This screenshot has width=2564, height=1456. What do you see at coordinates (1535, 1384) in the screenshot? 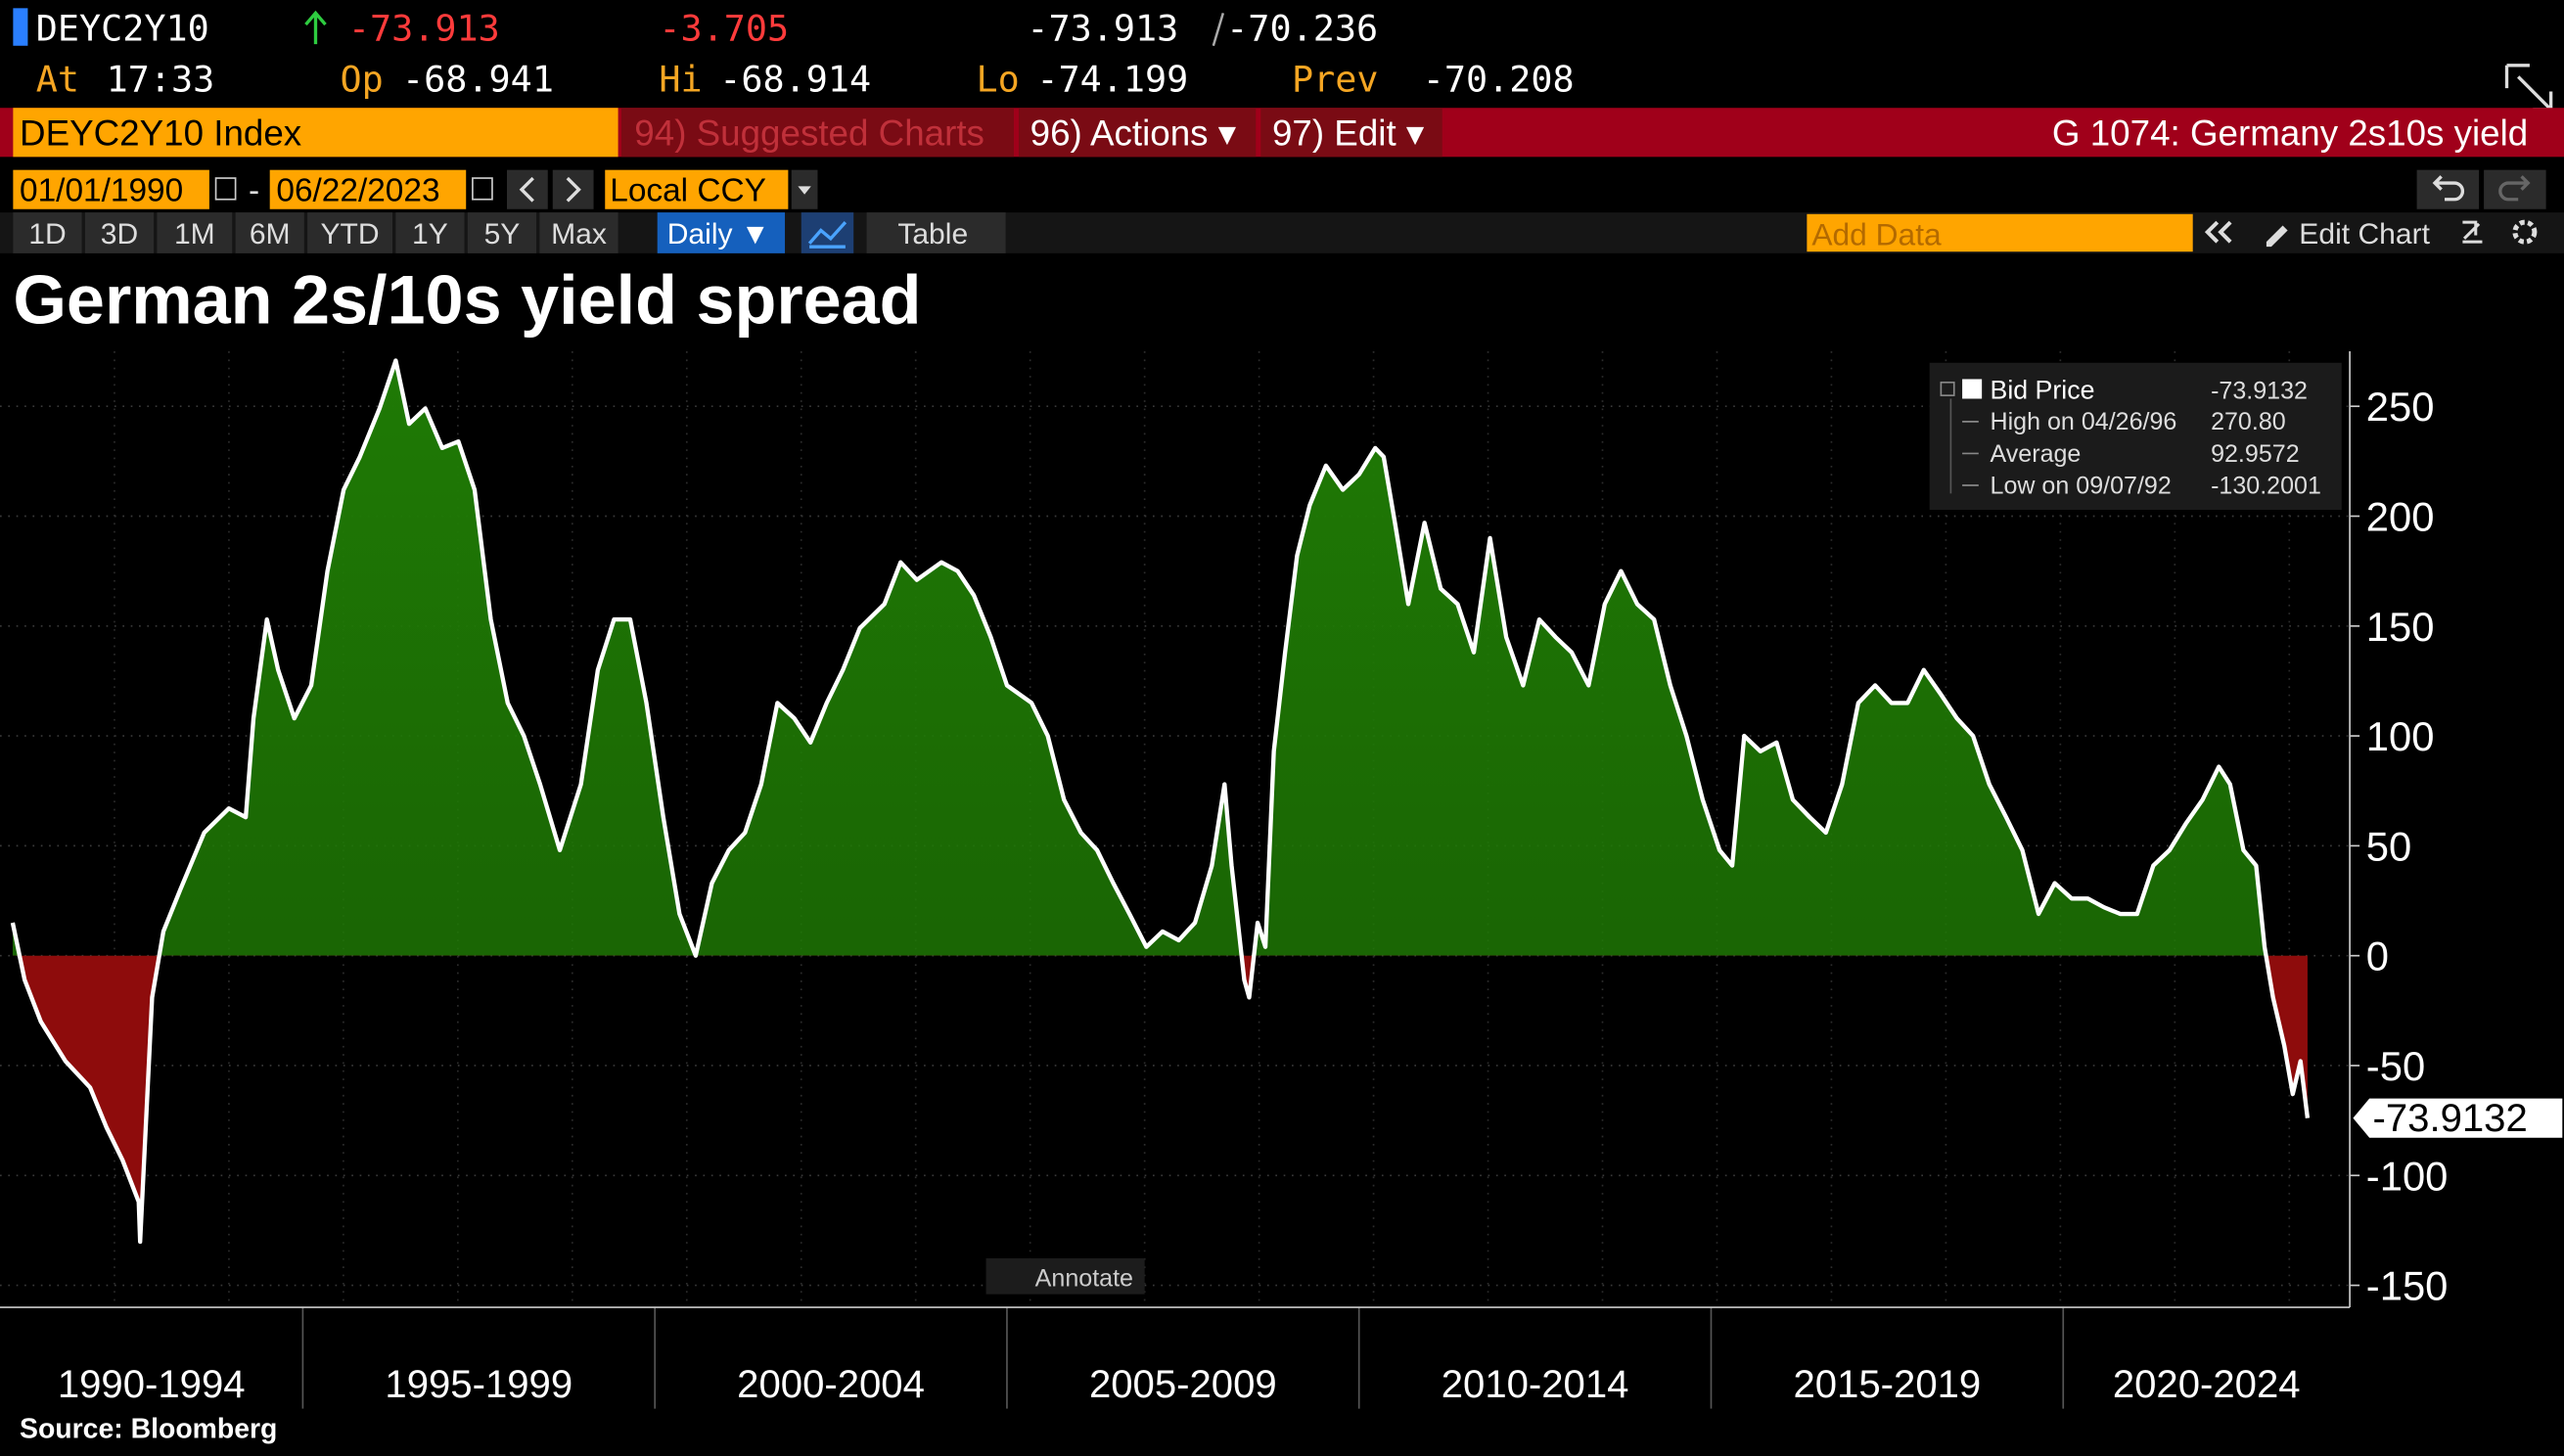
I see `x-tick-label: 2010-2014` at bounding box center [1535, 1384].